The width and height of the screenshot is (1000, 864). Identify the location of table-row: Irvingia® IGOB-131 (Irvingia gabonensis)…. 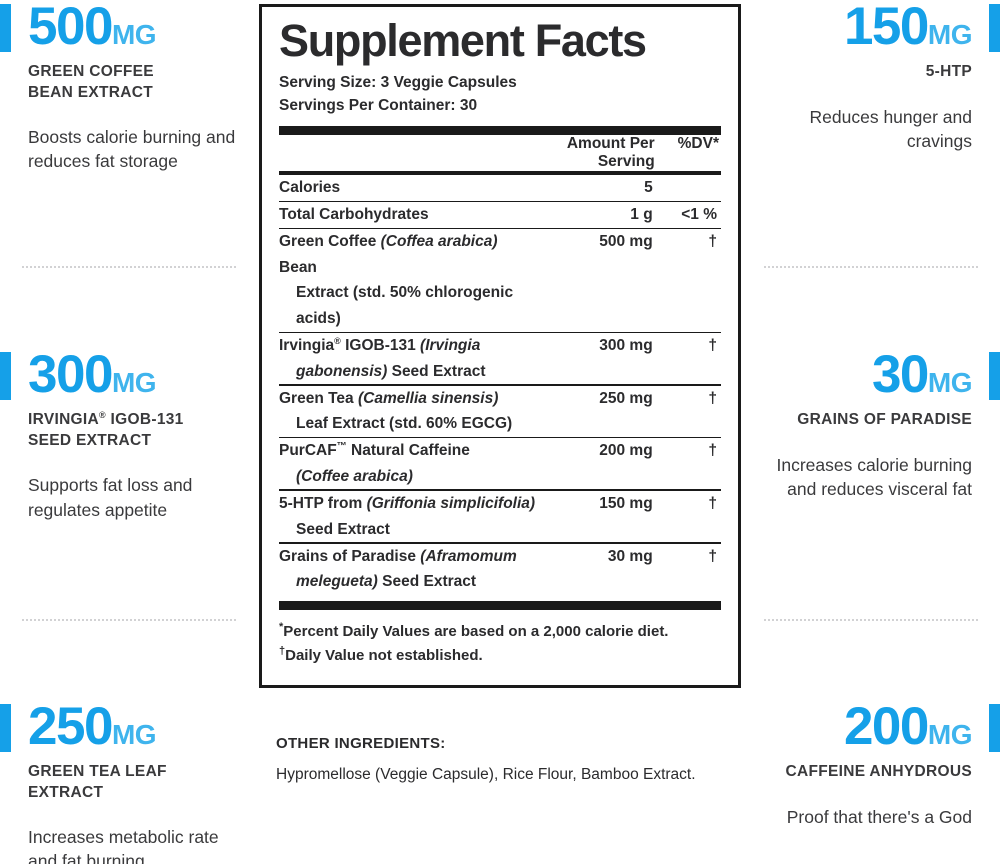
(500, 358).